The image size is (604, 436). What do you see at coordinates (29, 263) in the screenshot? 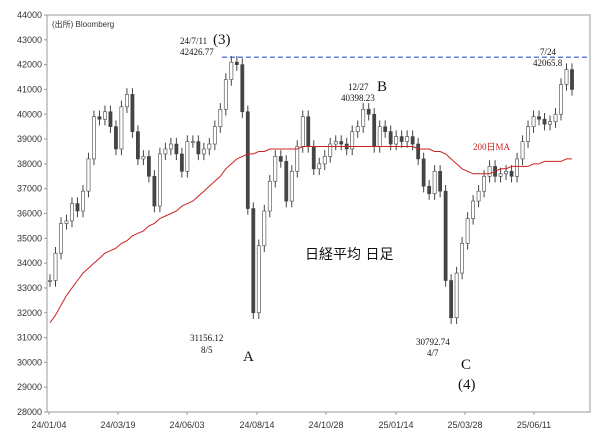
I see `y-tick-label: 34000` at bounding box center [29, 263].